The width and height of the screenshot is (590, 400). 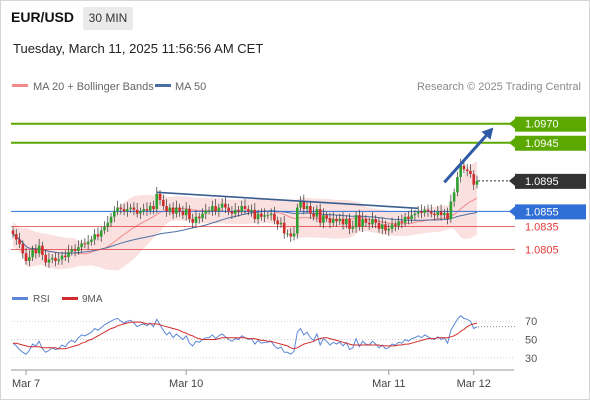 I want to click on level-box-pointer-1.0945, so click(x=512, y=142).